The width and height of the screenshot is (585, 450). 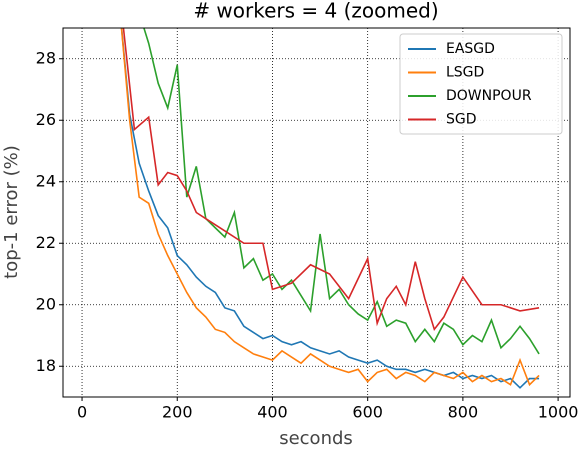 I want to click on y-tick-label: 28, so click(x=46, y=57).